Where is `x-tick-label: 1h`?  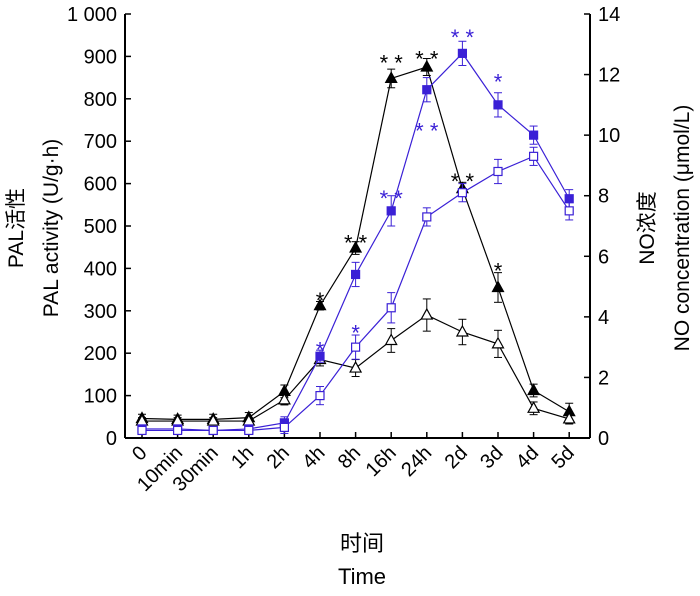
x-tick-label: 1h is located at coordinates (242, 457).